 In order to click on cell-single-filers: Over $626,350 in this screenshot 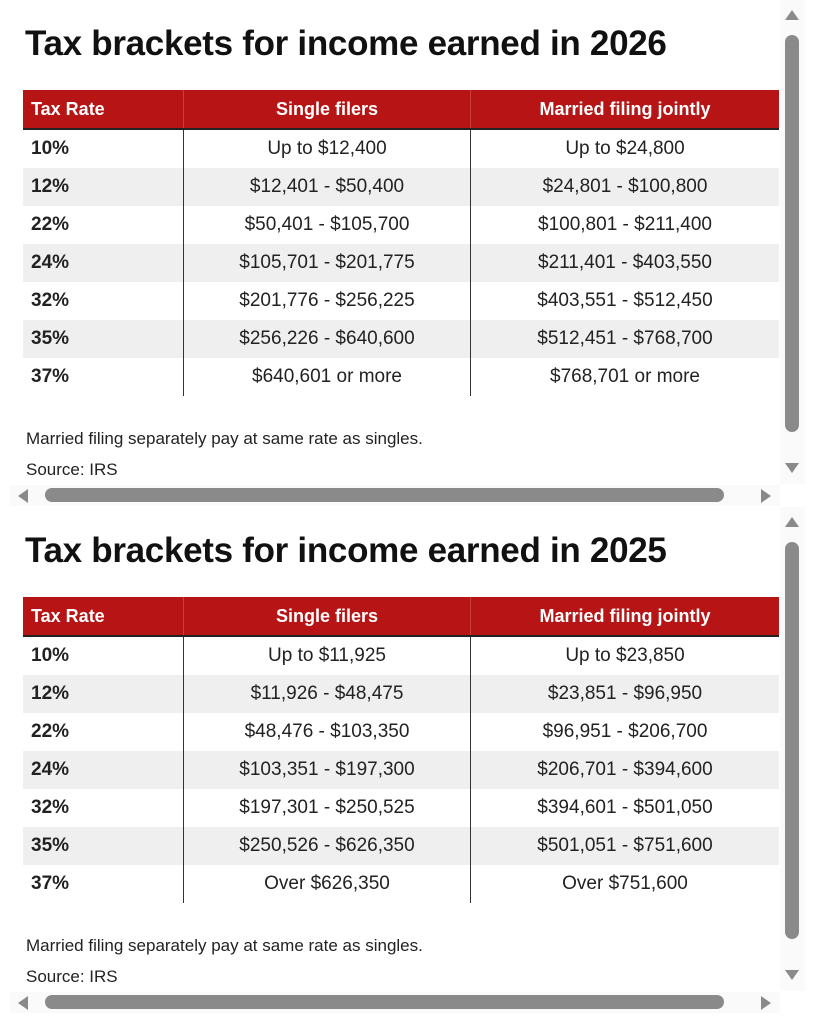, I will do `click(327, 884)`.